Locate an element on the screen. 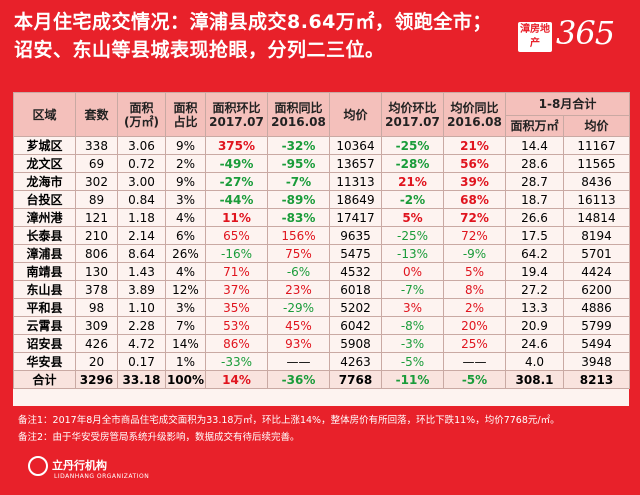  cell-price-mom: -11% is located at coordinates (412, 379).